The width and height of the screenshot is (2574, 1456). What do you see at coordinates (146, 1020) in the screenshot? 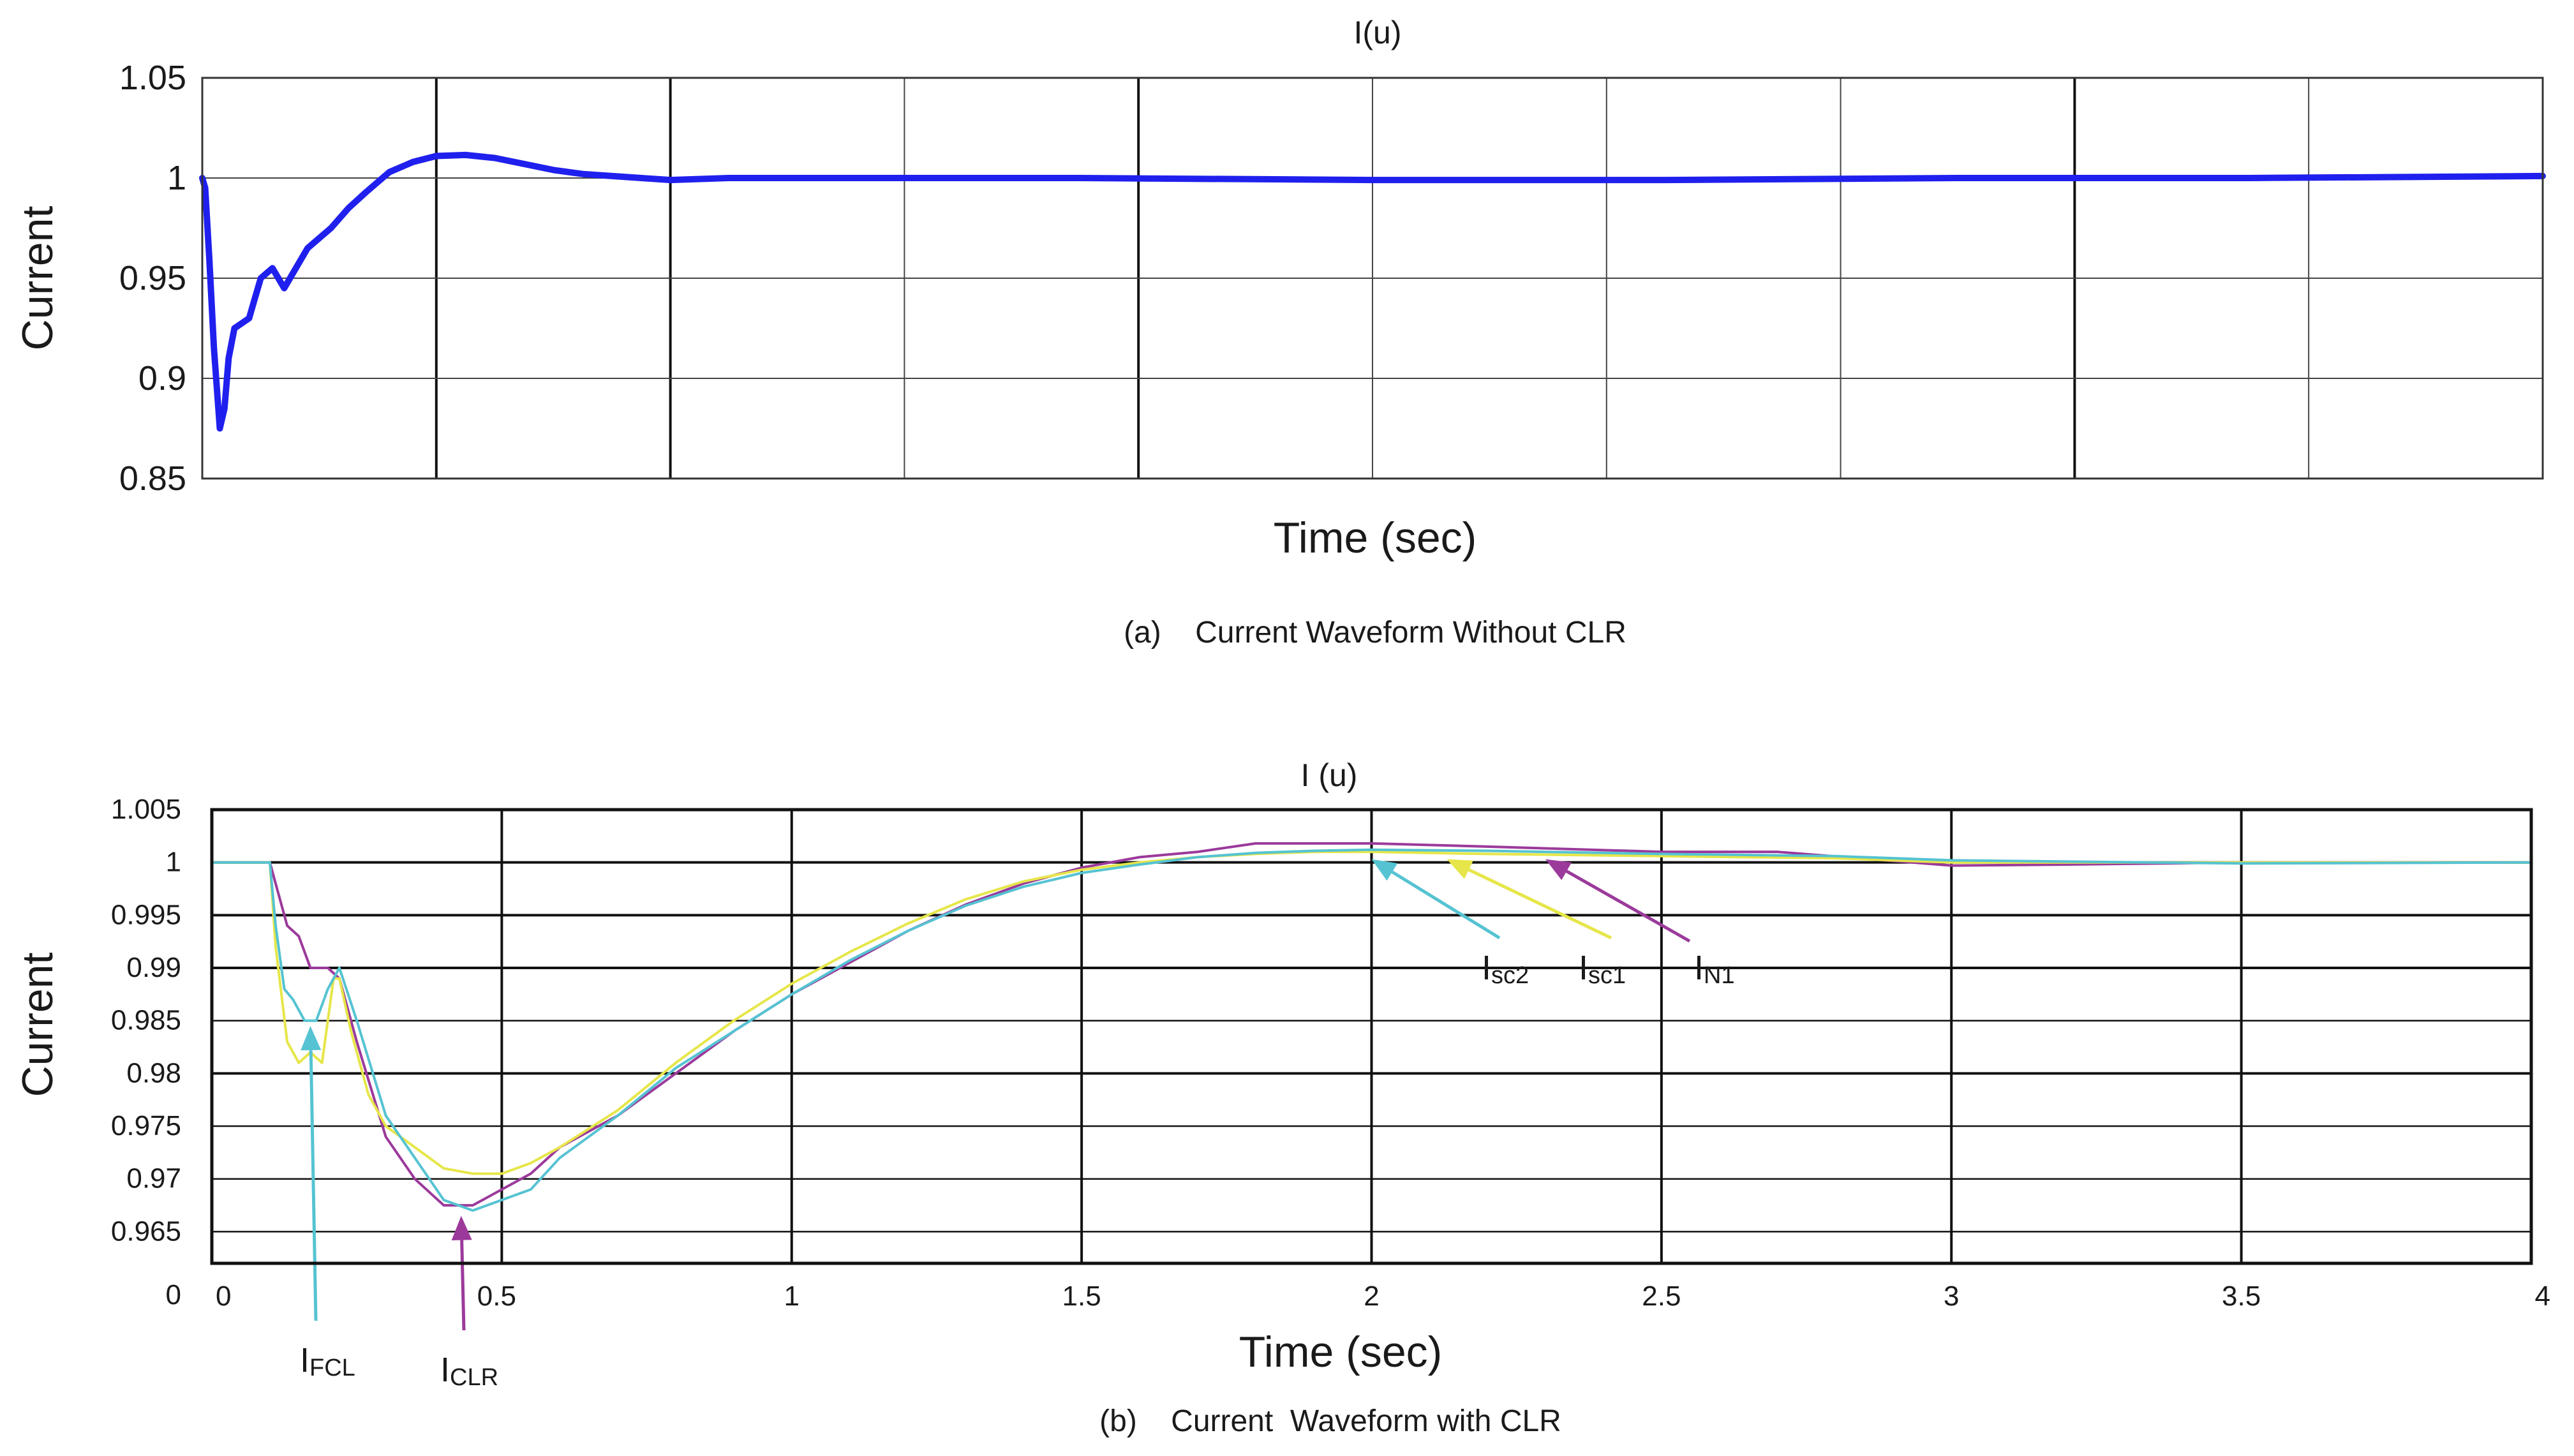
I see `y-tick-label: 0.985` at bounding box center [146, 1020].